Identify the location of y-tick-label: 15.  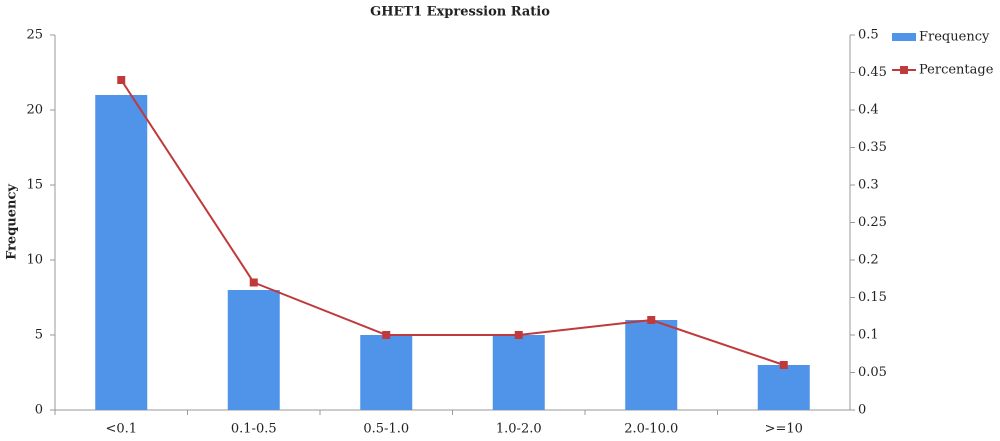
(34, 185).